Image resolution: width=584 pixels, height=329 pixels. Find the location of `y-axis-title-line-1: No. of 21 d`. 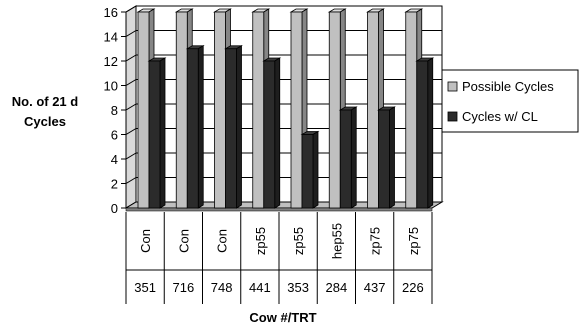

y-axis-title-line-1: No. of 21 d is located at coordinates (45, 101).